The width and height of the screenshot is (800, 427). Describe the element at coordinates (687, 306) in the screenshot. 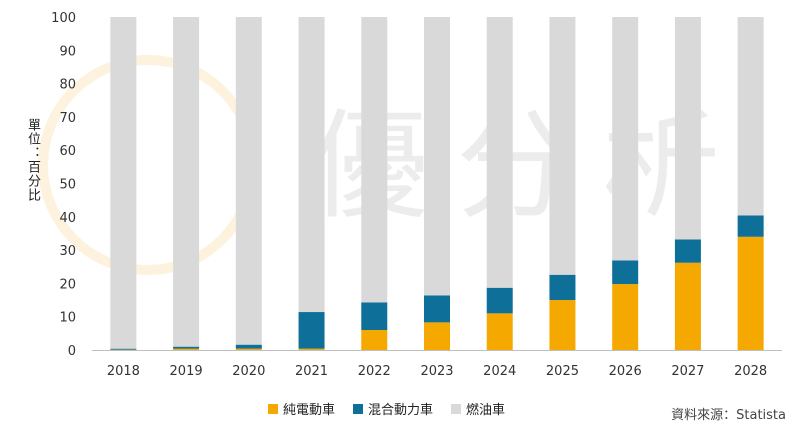

I see `bar-segment-ev-2027` at that location.